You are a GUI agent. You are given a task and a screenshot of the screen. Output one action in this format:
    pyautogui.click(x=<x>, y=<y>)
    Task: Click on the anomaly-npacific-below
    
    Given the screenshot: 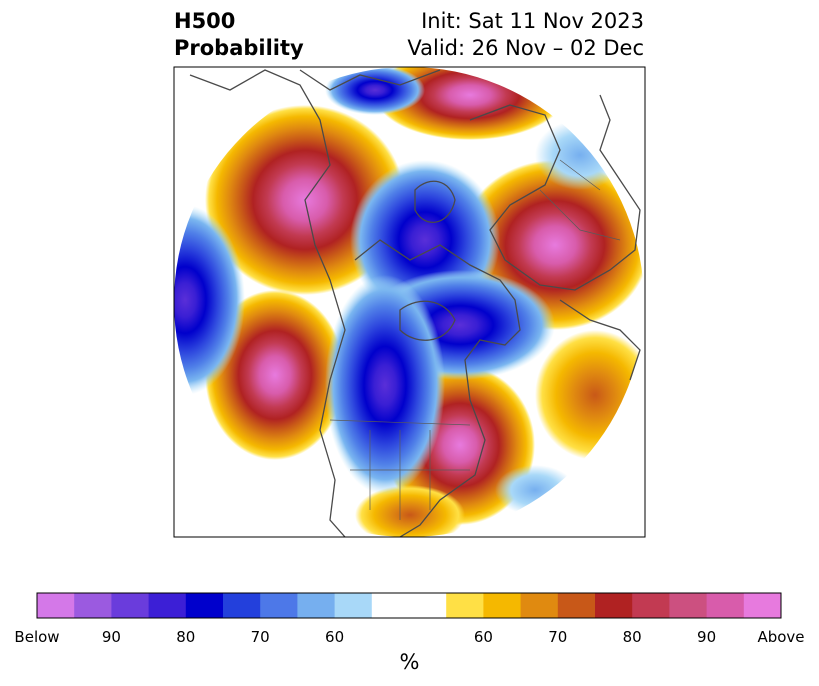 What is the action you would take?
    pyautogui.click(x=209, y=300)
    